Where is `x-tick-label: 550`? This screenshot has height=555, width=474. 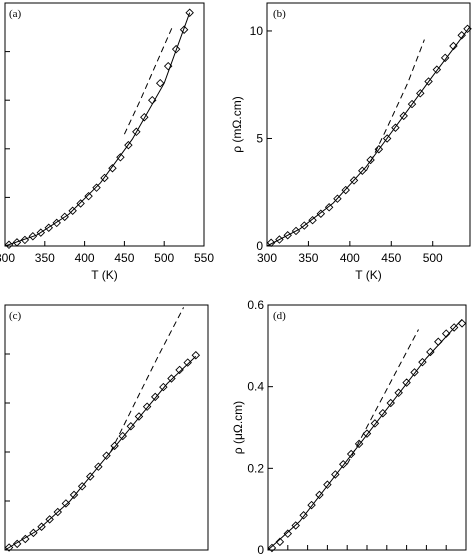
x-tick-label: 550 is located at coordinates (204, 258).